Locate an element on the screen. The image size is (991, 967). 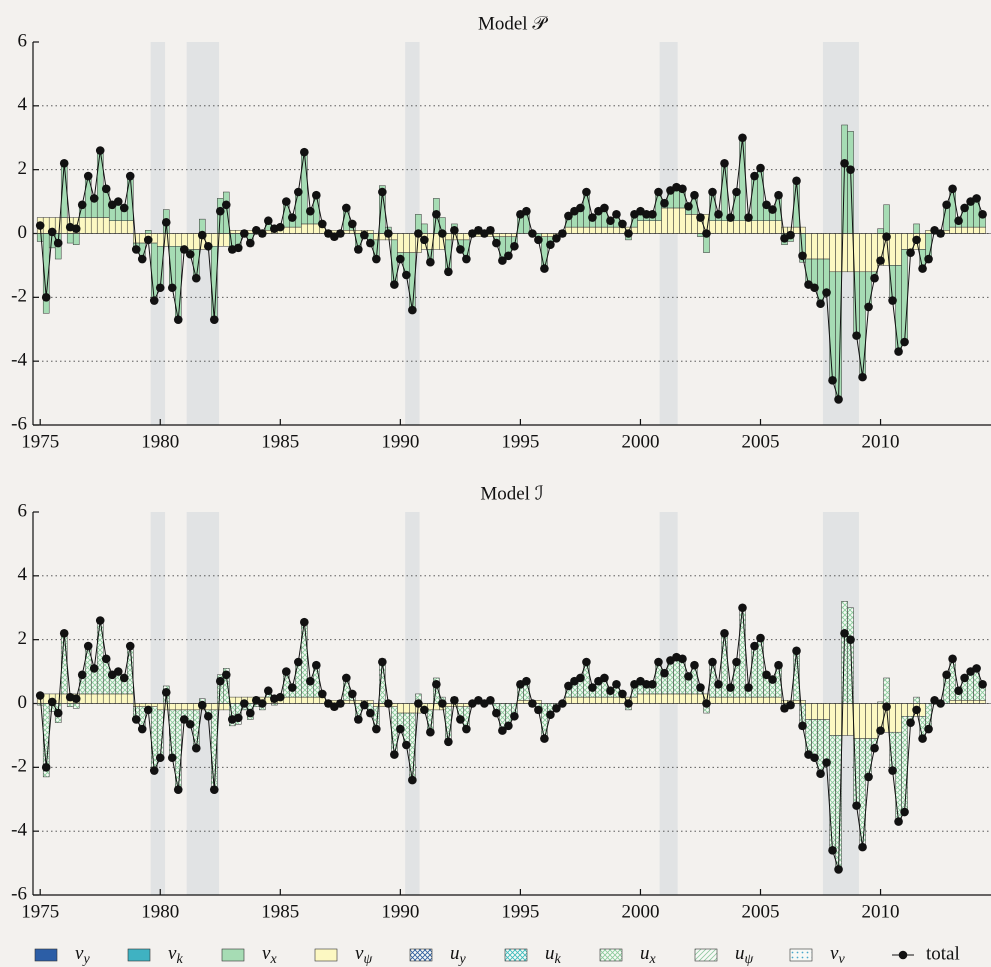
chart-title: Model 𝒫 is located at coordinates (513, 23).